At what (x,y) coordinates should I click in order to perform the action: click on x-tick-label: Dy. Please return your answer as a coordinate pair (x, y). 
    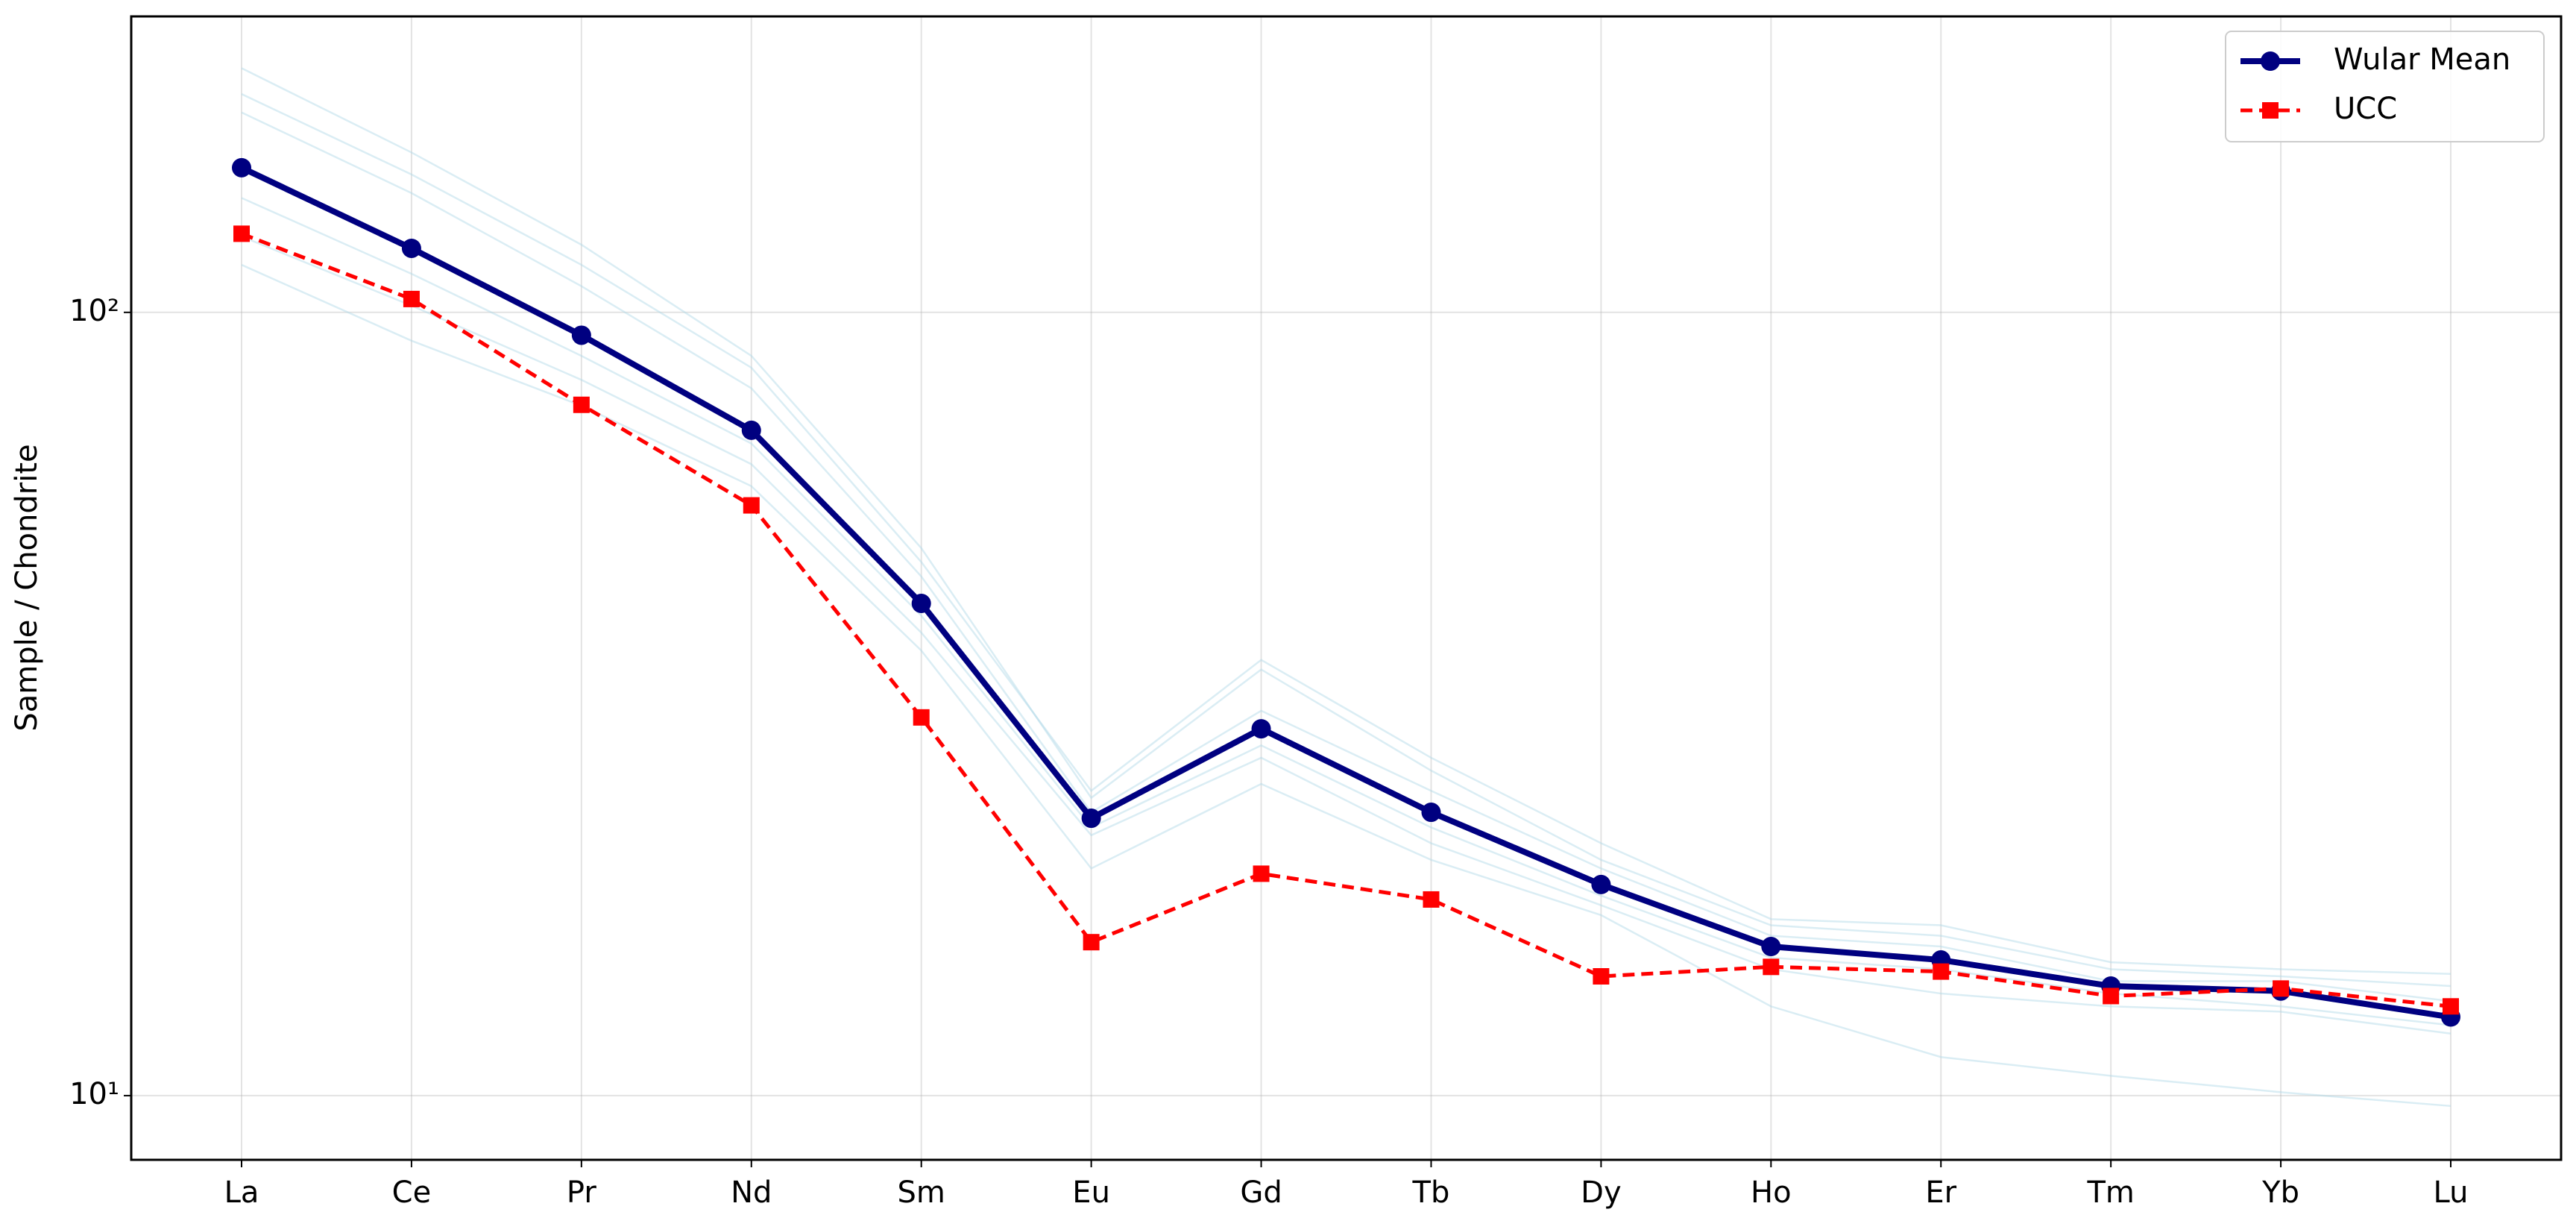
    Looking at the image, I should click on (1601, 1192).